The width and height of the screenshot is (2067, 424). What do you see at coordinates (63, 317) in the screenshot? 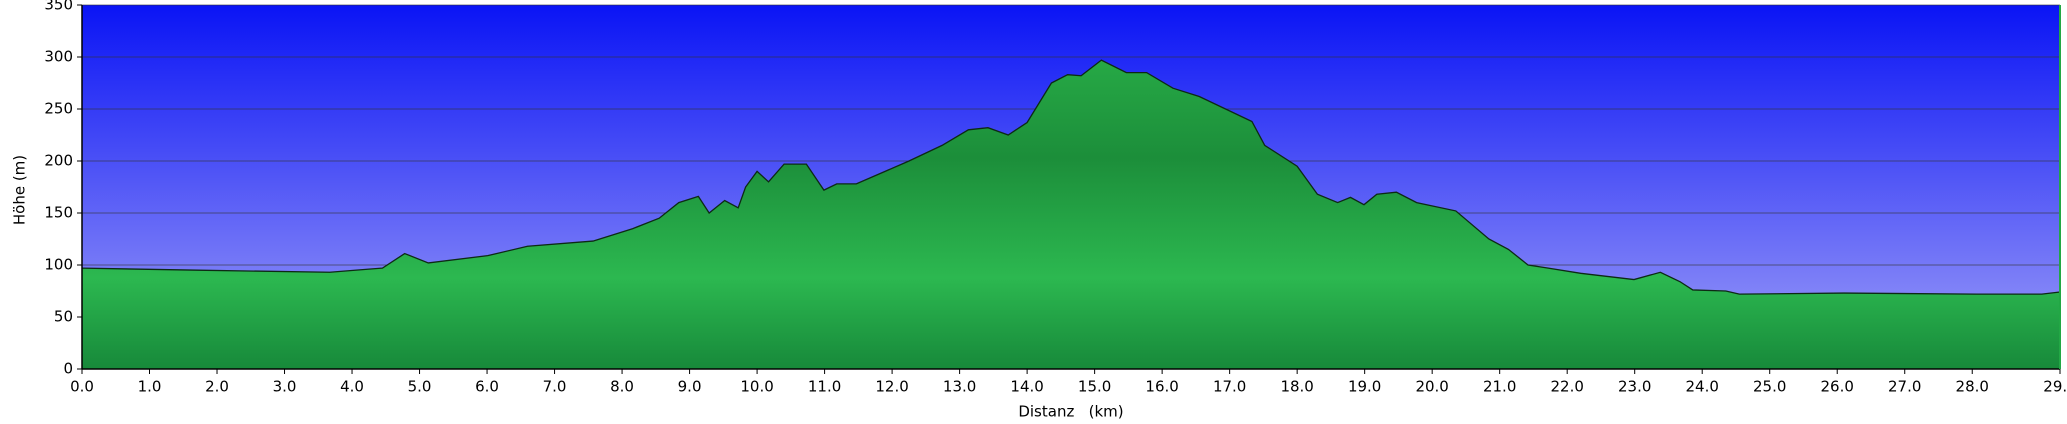
I see `y-tick-label: 50` at bounding box center [63, 317].